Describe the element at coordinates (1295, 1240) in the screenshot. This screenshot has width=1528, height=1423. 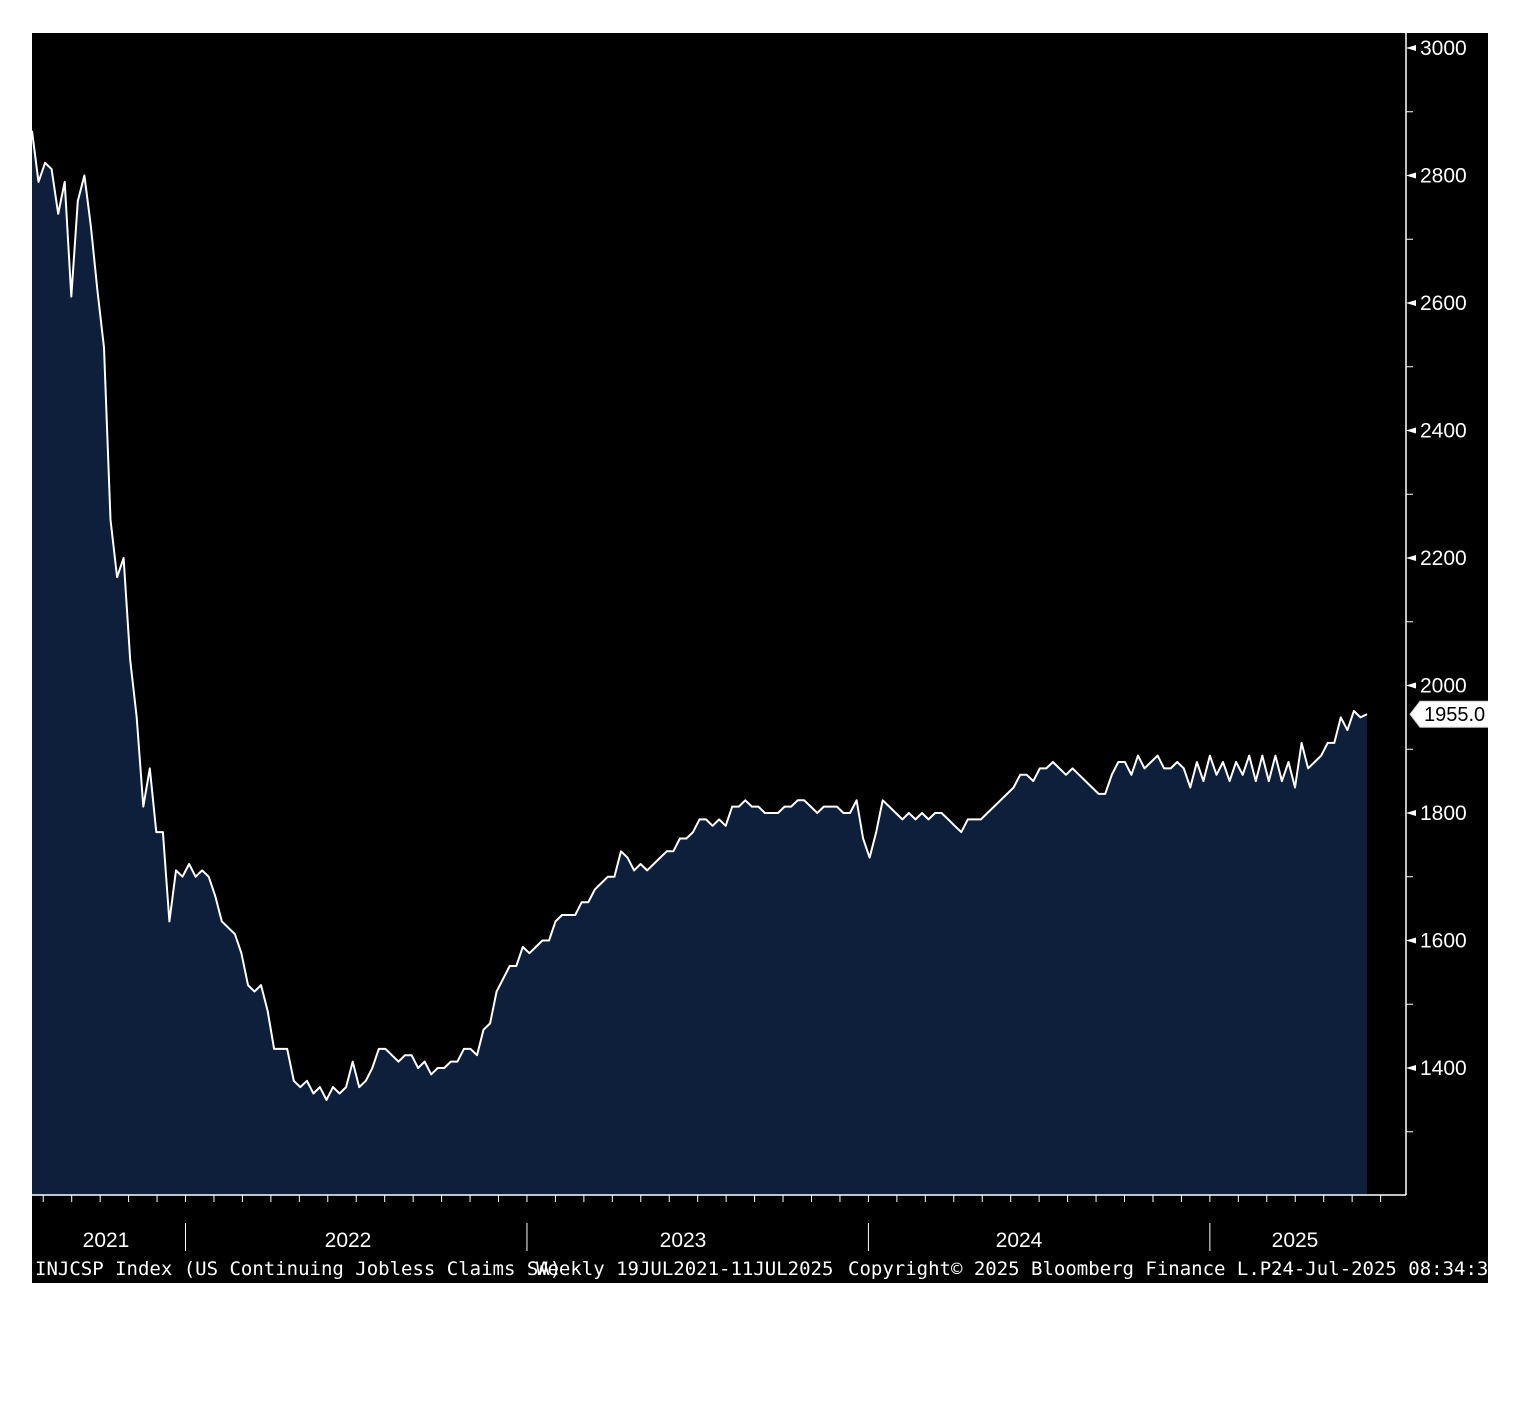
I see `year-label: 2025` at that location.